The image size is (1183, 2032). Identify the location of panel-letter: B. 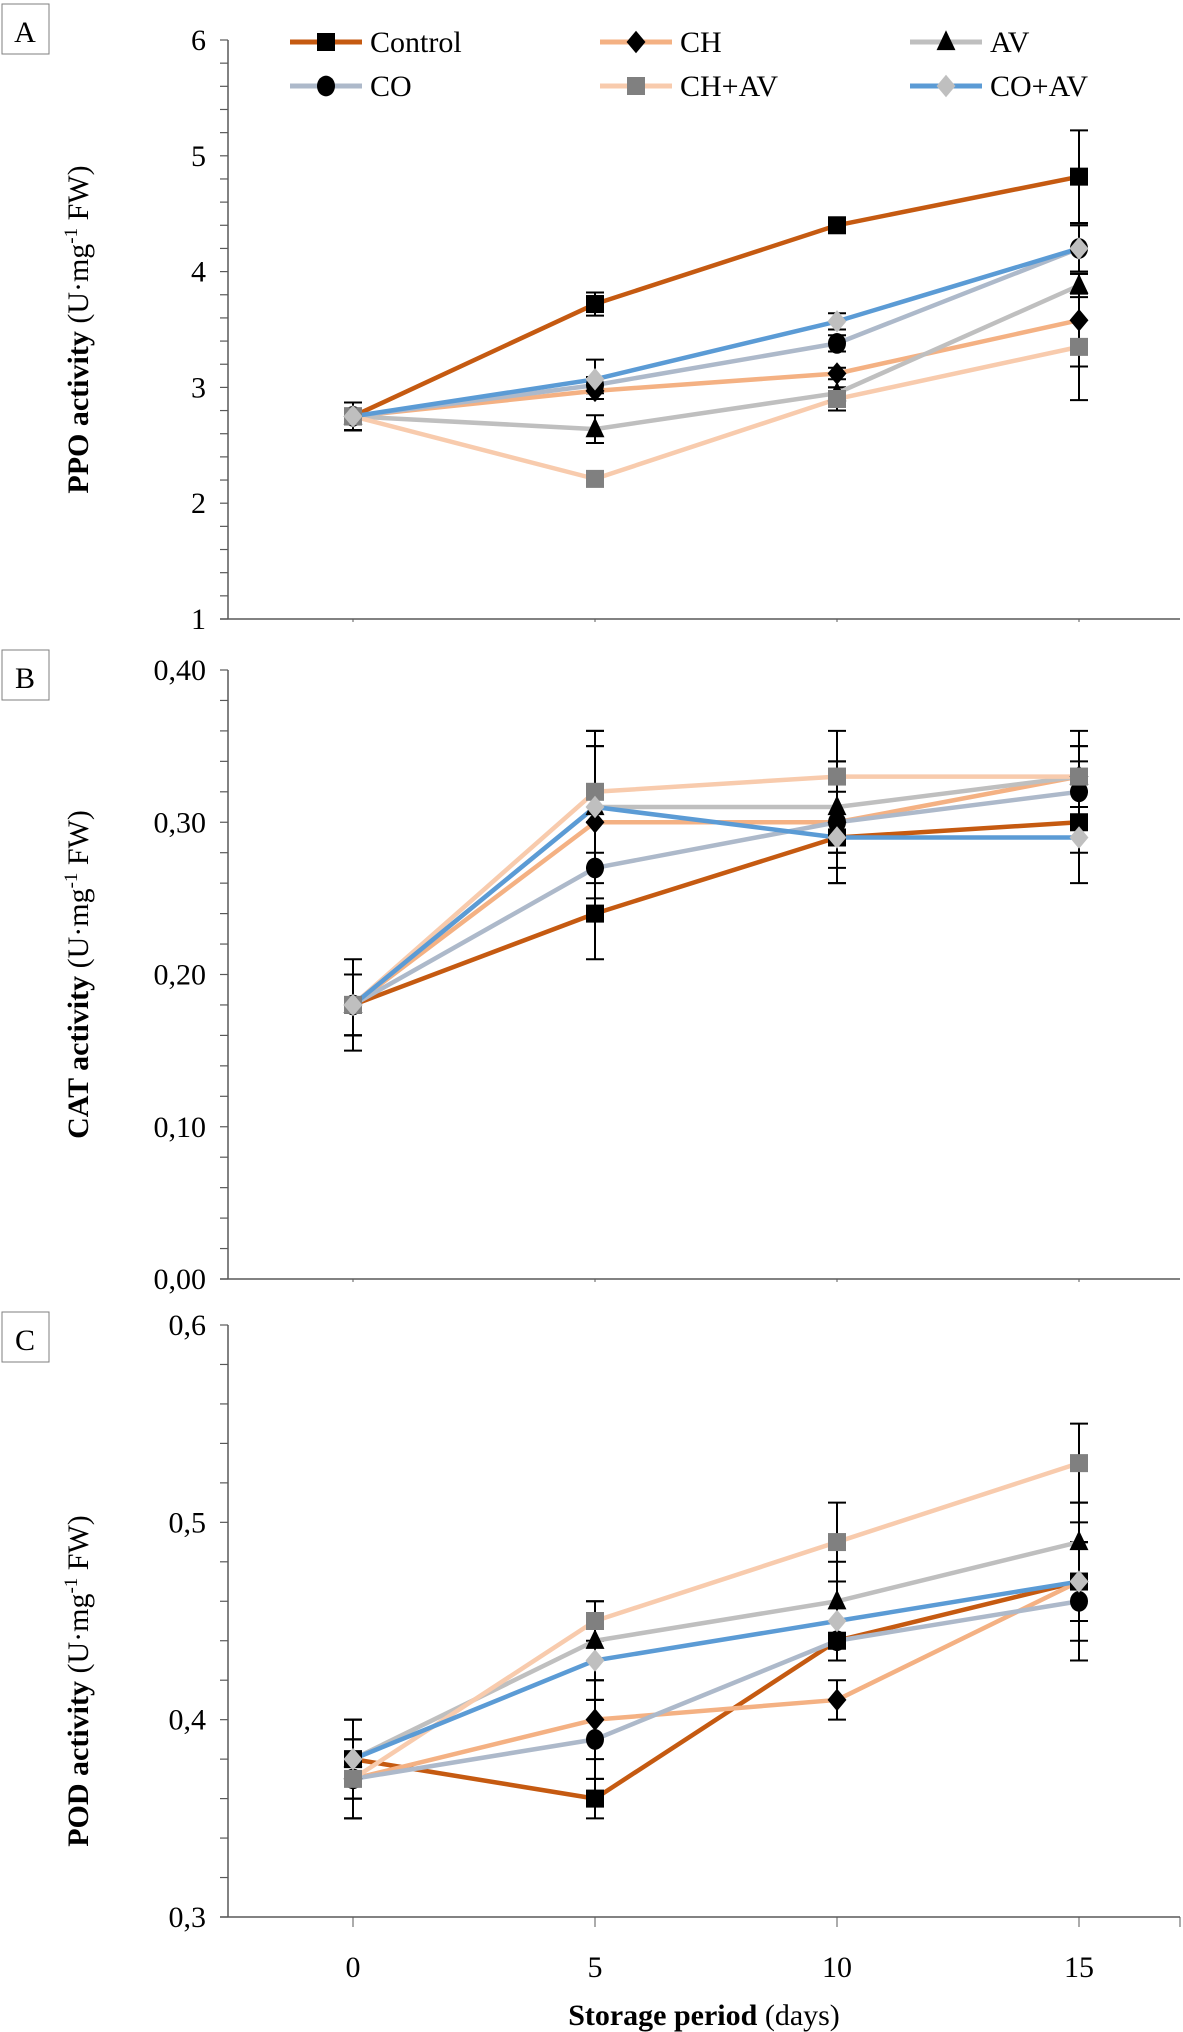
(25, 678).